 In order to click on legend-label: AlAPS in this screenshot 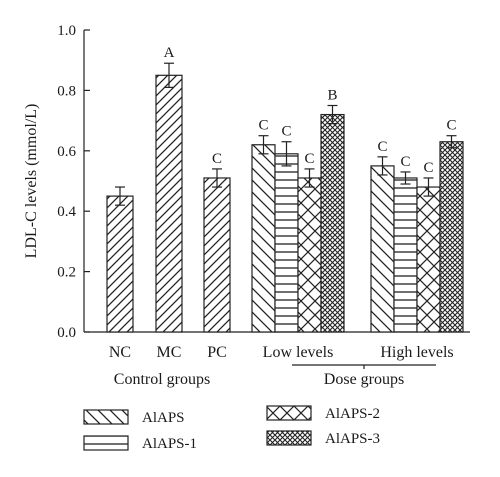, I will do `click(163, 418)`.